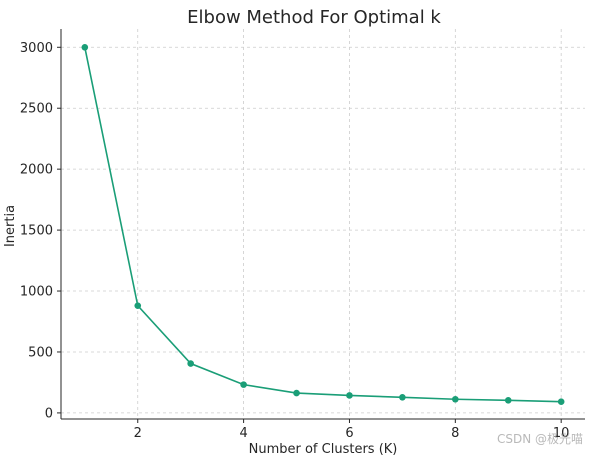 Image resolution: width=591 pixels, height=456 pixels. Describe the element at coordinates (40, 352) in the screenshot. I see `y-tick-label: 500` at that location.